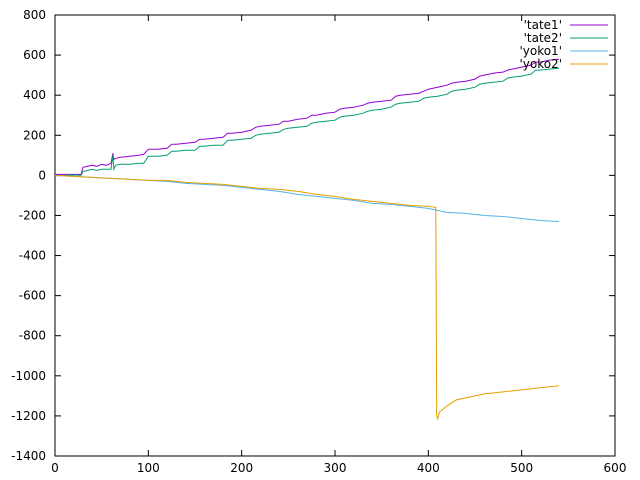 The image size is (640, 480). Describe the element at coordinates (615, 468) in the screenshot. I see `x-tick-label: 600` at that location.